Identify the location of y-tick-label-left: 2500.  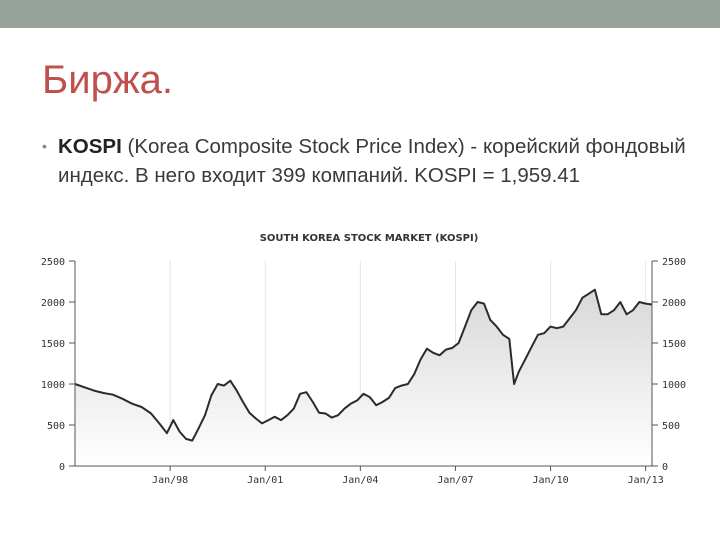
(53, 262).